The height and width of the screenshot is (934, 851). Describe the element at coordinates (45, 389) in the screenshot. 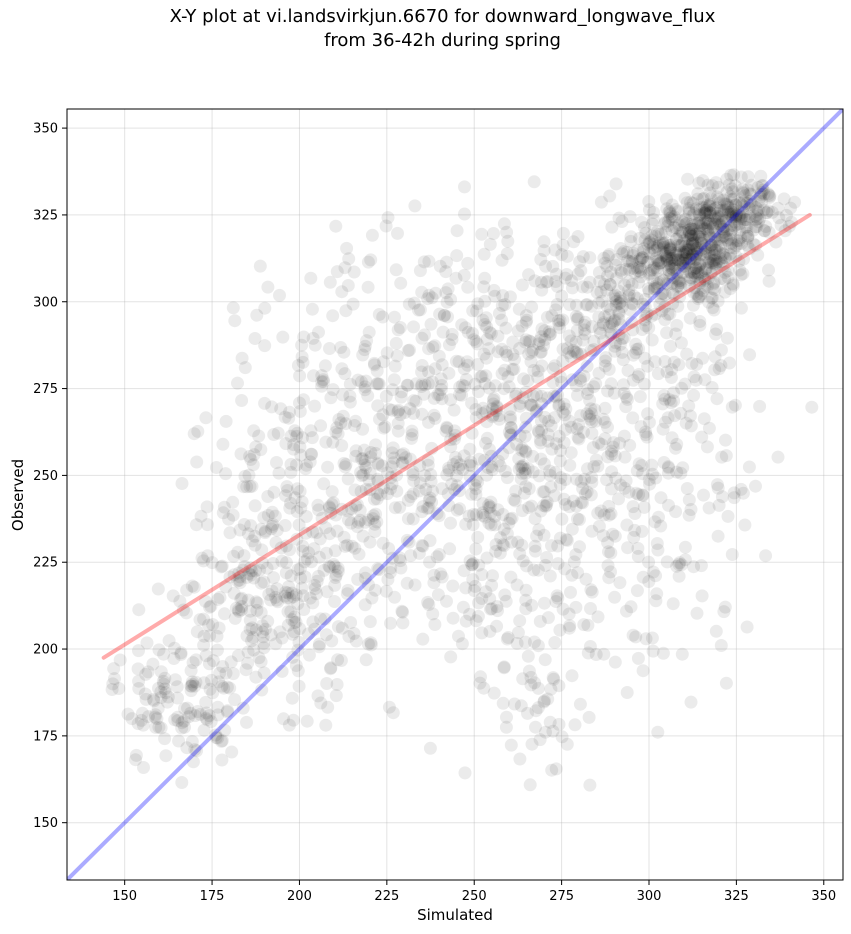

I see `y-tick-label: 275` at that location.